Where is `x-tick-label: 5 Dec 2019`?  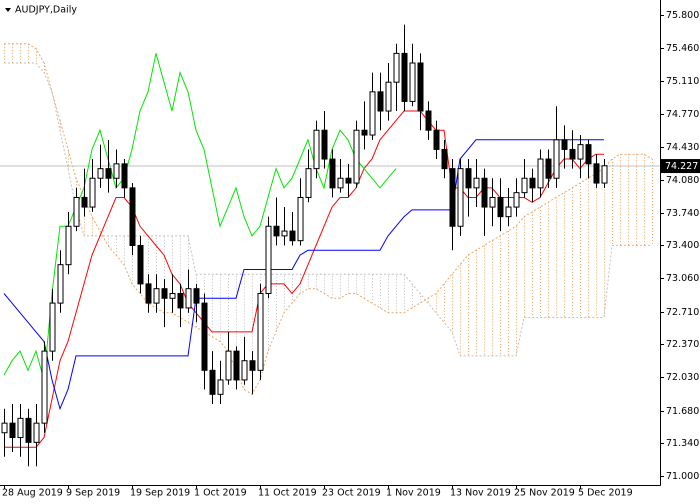 x-tick-label: 5 Dec 2019 is located at coordinates (605, 493).